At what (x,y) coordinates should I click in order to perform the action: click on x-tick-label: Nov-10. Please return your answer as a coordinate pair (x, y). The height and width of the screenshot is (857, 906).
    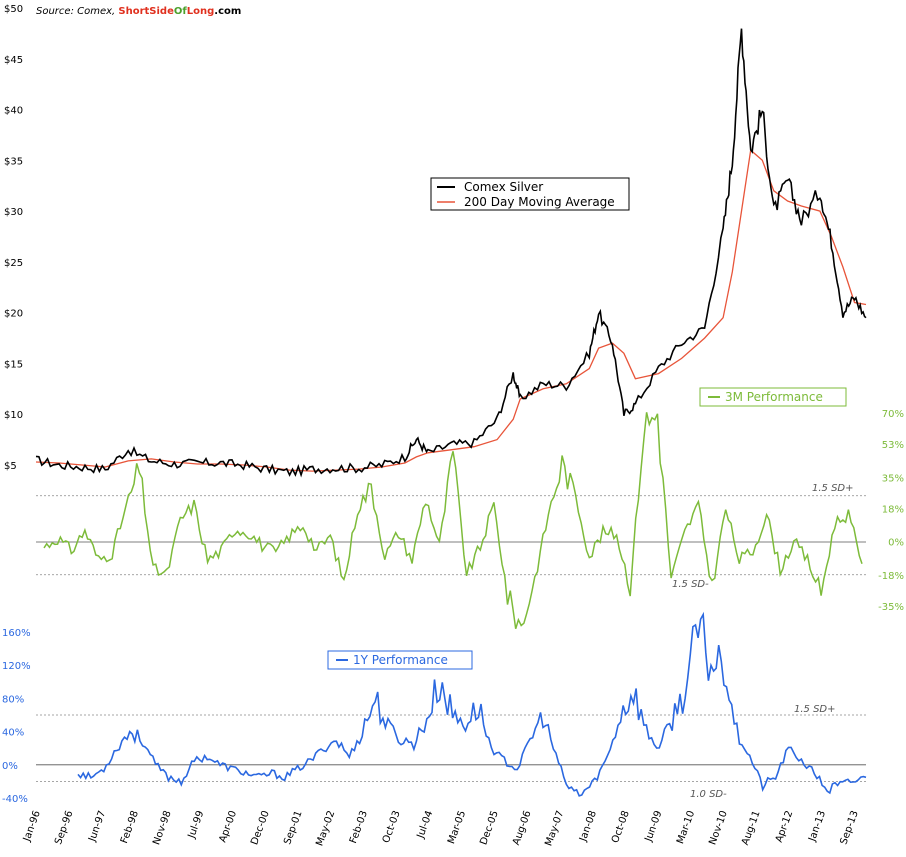
    Looking at the image, I should click on (718, 827).